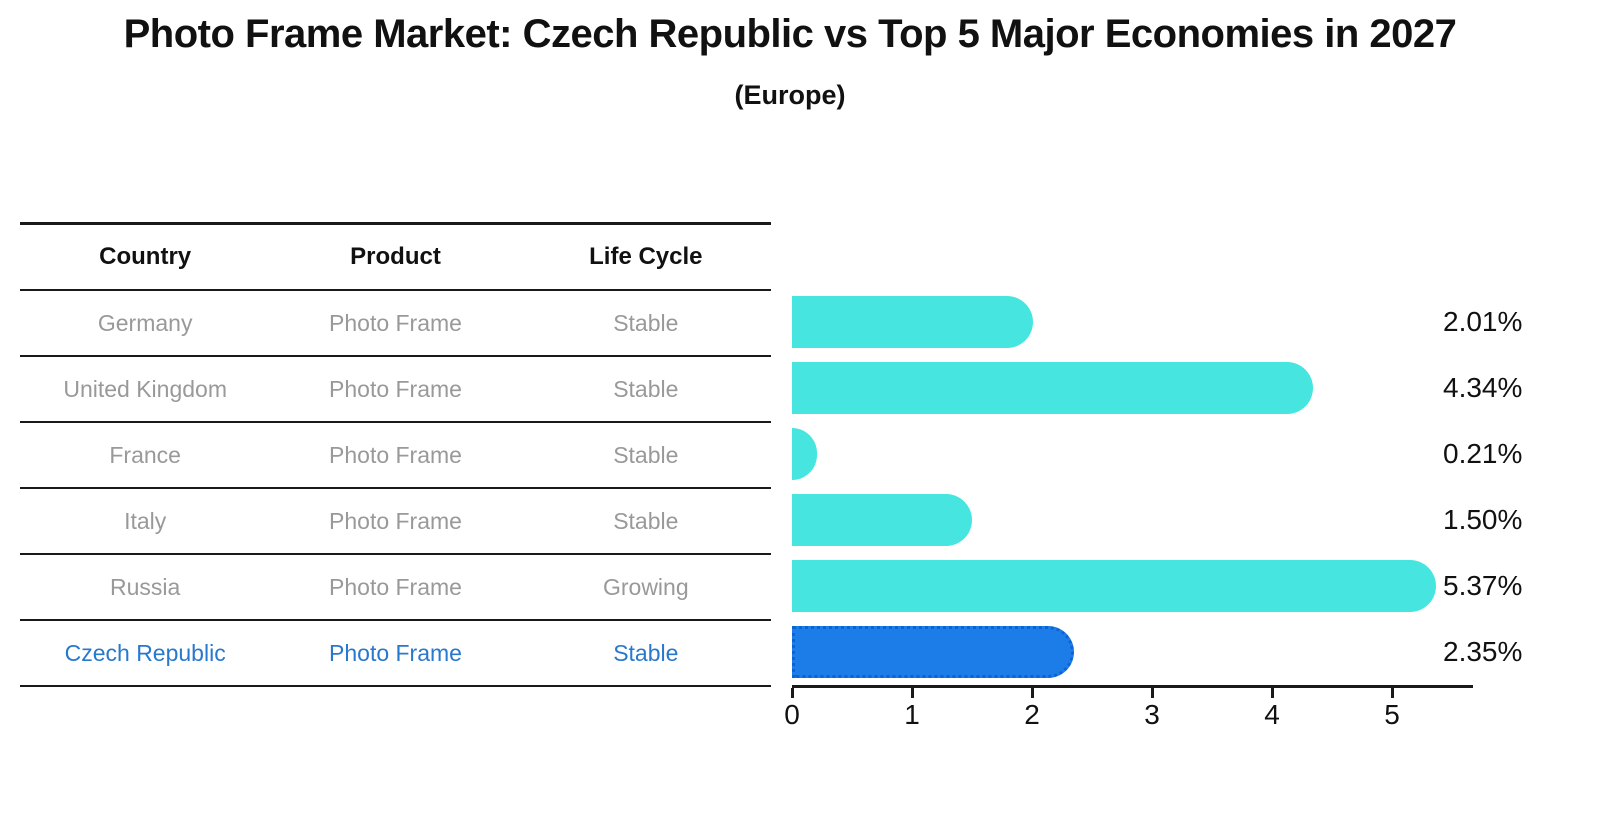 The height and width of the screenshot is (823, 1606). I want to click on cell-country: Germany, so click(145, 322).